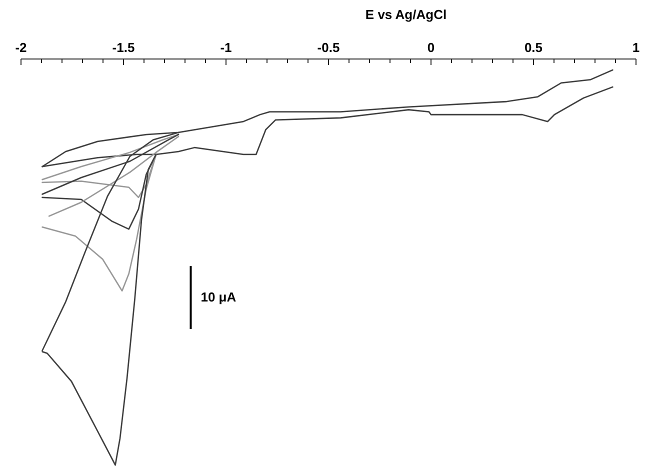  What do you see at coordinates (21, 47) in the screenshot?
I see `x-tick-label: -2` at bounding box center [21, 47].